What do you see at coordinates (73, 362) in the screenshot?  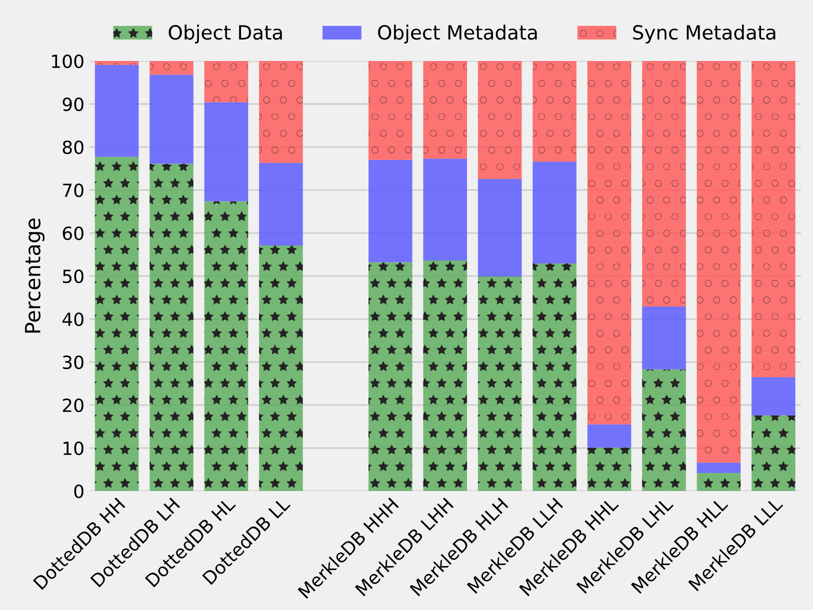 I see `y-tick-label: 30` at bounding box center [73, 362].